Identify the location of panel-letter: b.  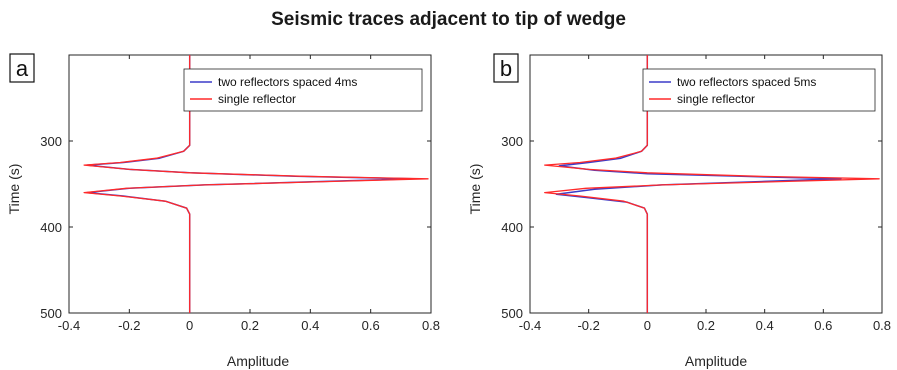
(506, 68).